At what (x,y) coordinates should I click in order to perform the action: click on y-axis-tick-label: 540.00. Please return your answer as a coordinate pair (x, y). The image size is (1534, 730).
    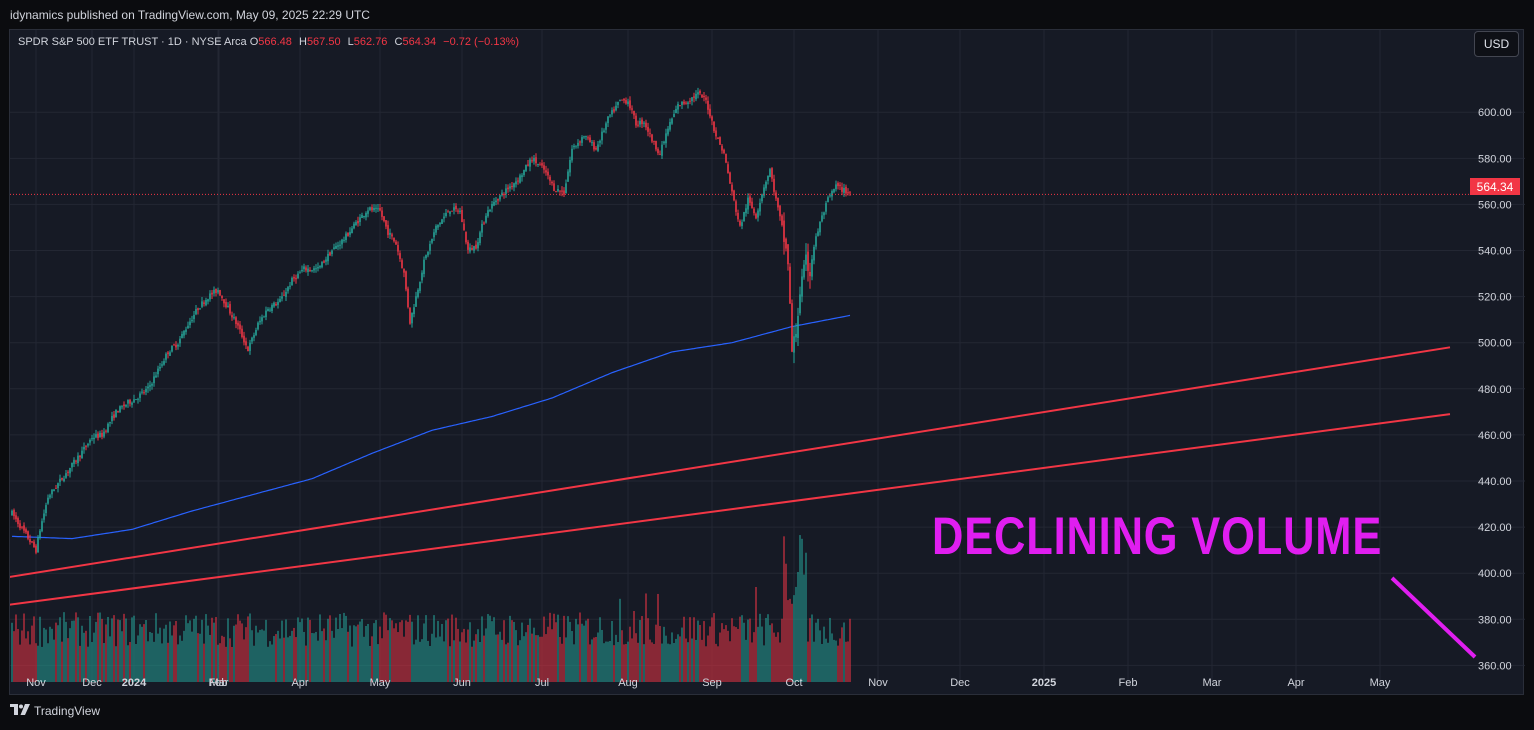
    Looking at the image, I should click on (1495, 252).